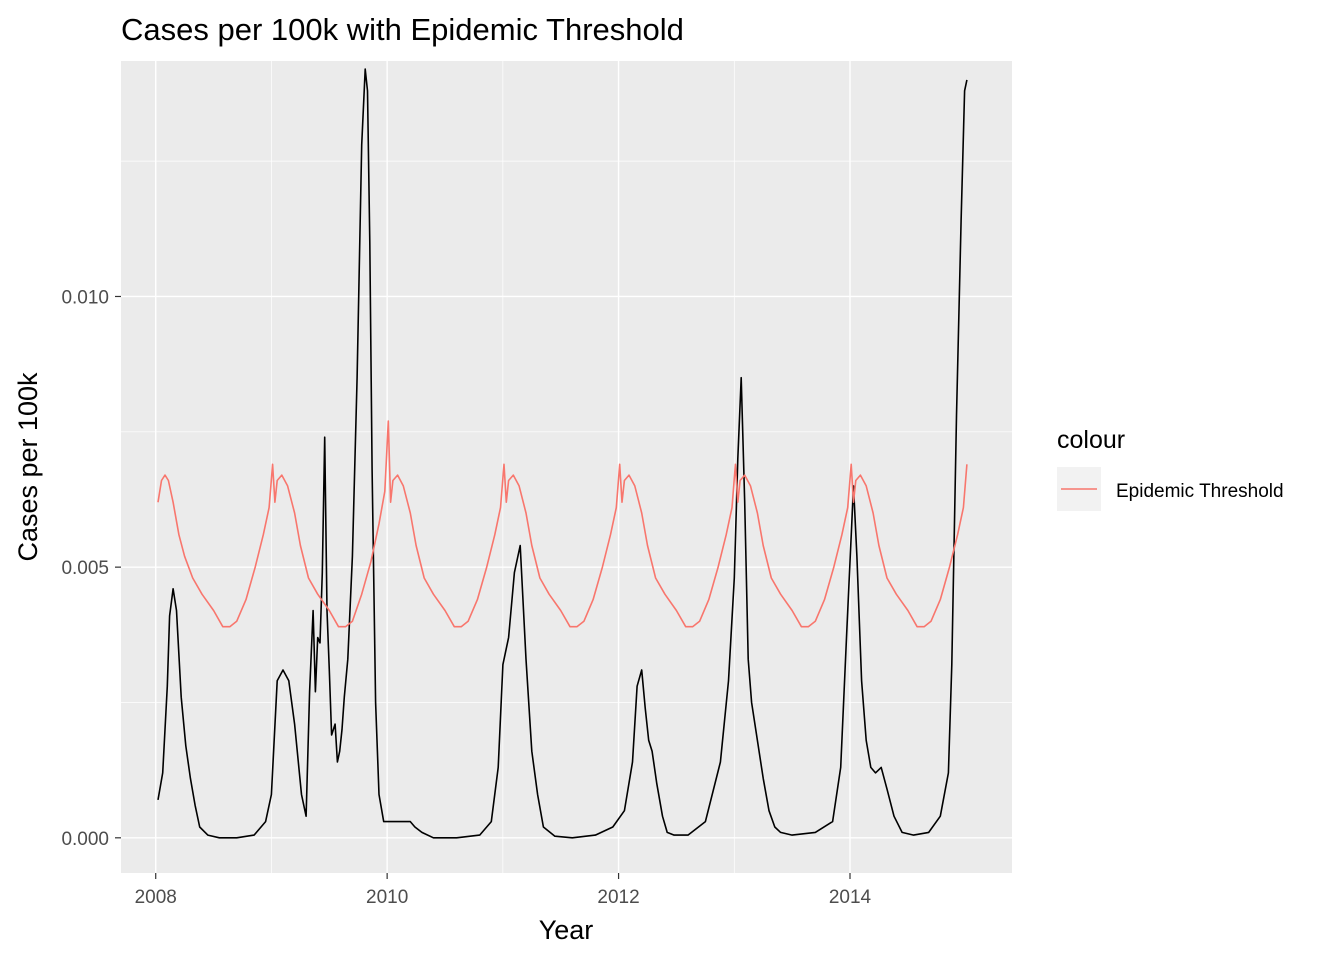 This screenshot has height=960, width=1344. Describe the element at coordinates (1200, 491) in the screenshot. I see `legend-label: Epidemic Threshold` at that location.